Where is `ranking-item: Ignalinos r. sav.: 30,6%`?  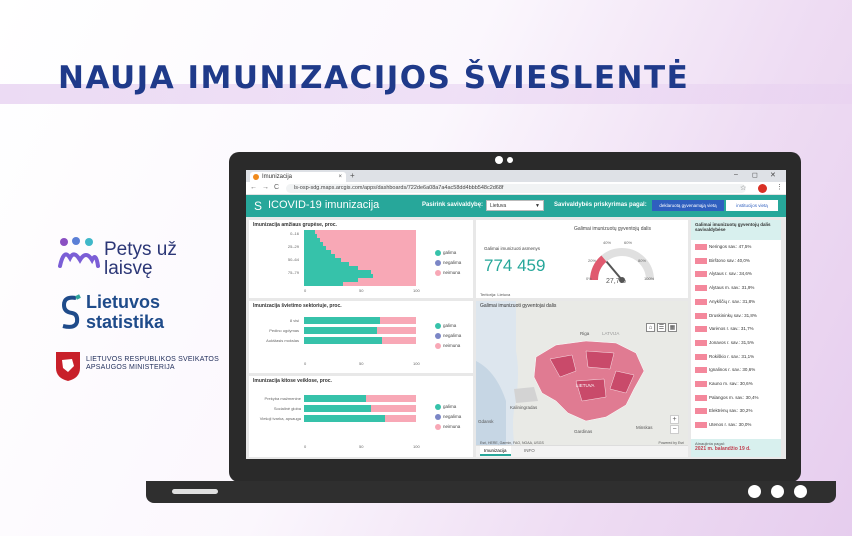 ranking-item: Ignalinos r. sav.: 30,6% is located at coordinates (736, 370).